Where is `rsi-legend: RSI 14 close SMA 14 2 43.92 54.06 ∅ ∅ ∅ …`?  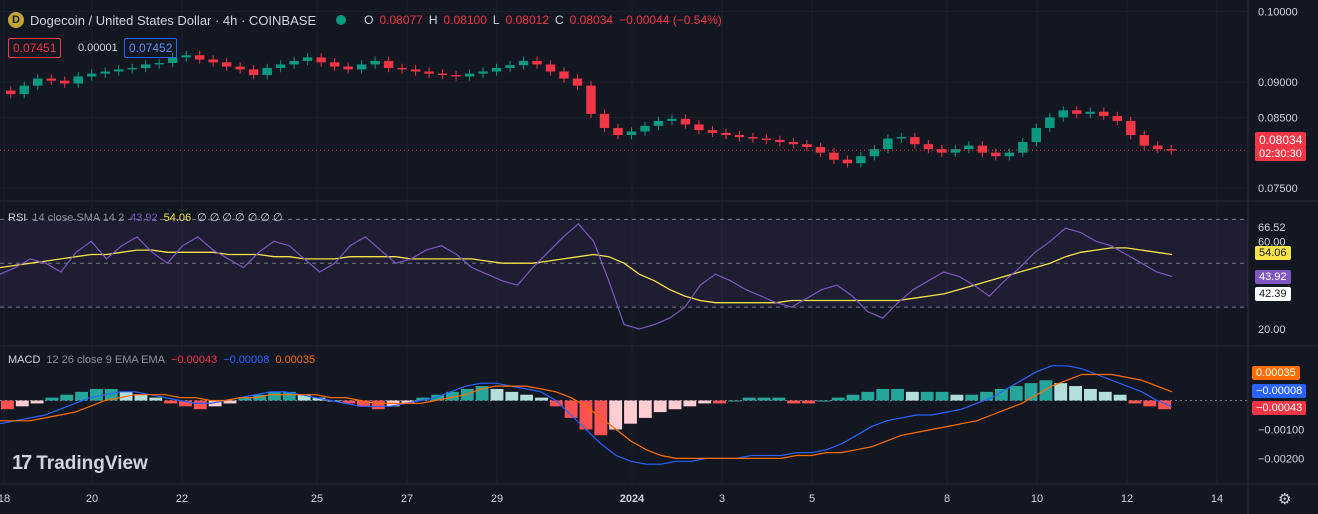 rsi-legend: RSI 14 close SMA 14 2 43.92 54.06 ∅ ∅ ∅ … is located at coordinates (145, 218).